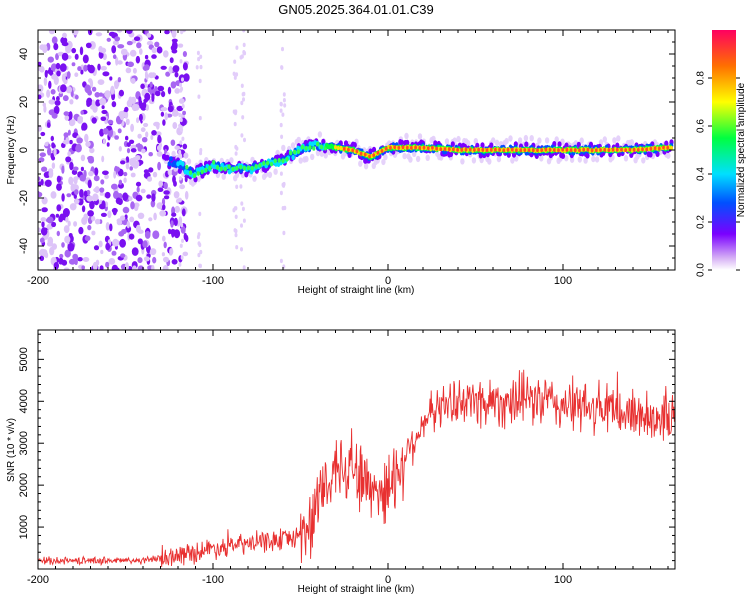  What do you see at coordinates (701, 270) in the screenshot?
I see `colorbar-tick-label: 0.0` at bounding box center [701, 270].